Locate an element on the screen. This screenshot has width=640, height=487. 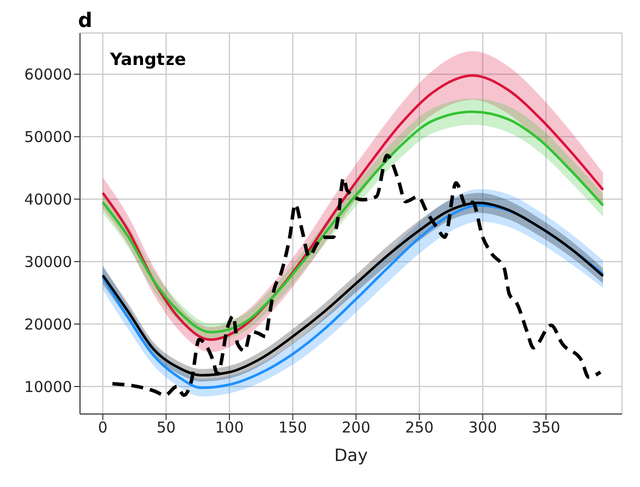
y-tick-label: 30000 is located at coordinates (48, 261).